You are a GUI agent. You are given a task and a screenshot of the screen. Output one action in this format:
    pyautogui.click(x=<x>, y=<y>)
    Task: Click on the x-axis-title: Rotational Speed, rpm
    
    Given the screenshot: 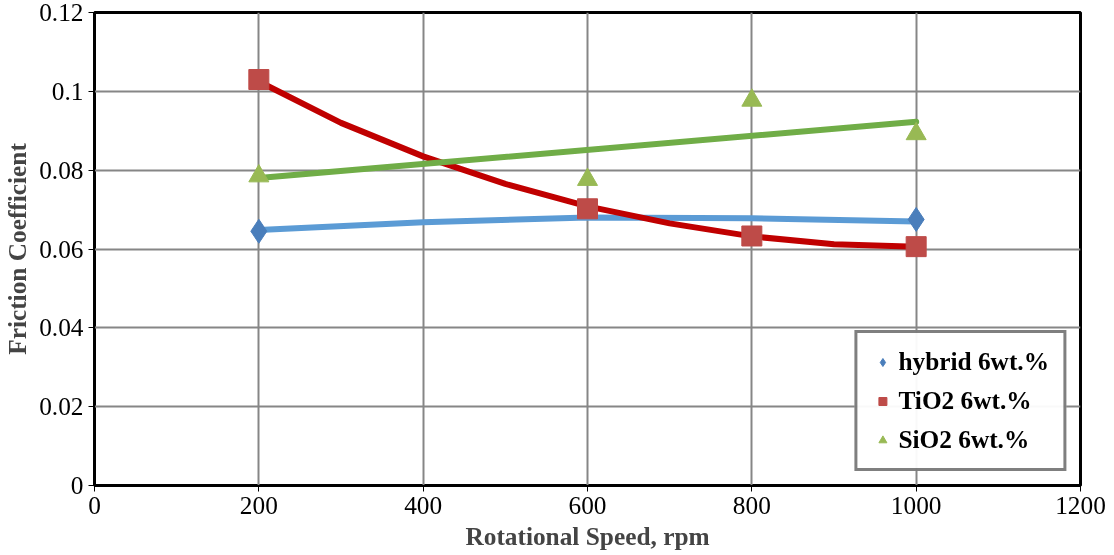 What is the action you would take?
    pyautogui.click(x=587, y=535)
    